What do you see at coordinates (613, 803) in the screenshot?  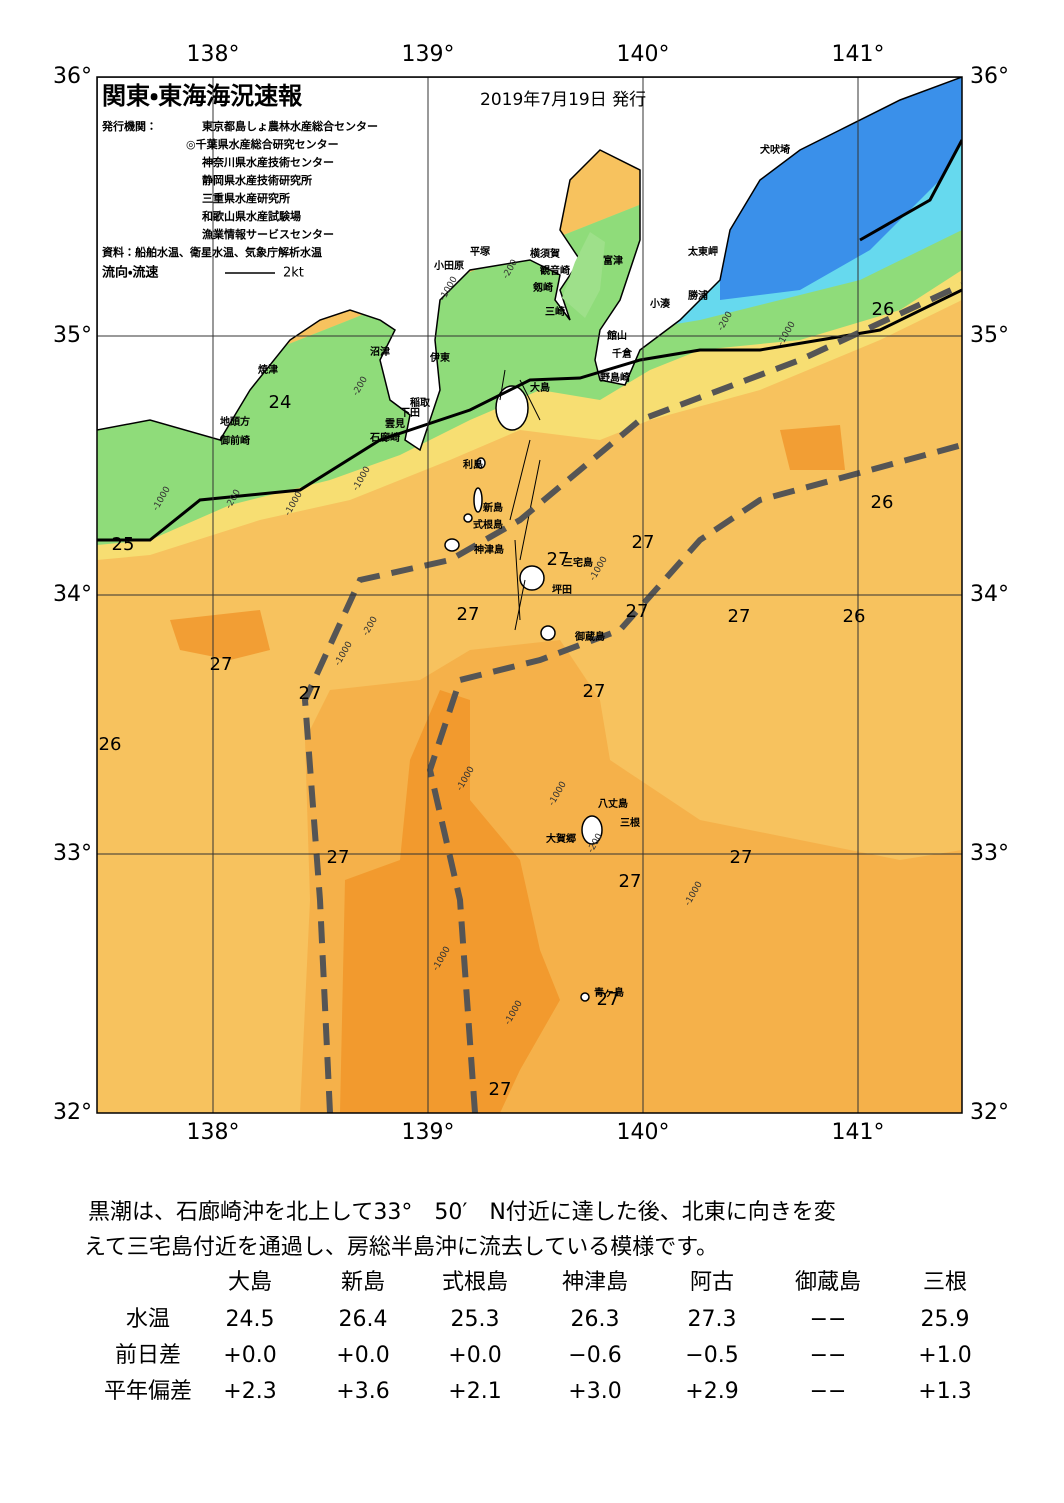 I see `place-name: 八丈島` at bounding box center [613, 803].